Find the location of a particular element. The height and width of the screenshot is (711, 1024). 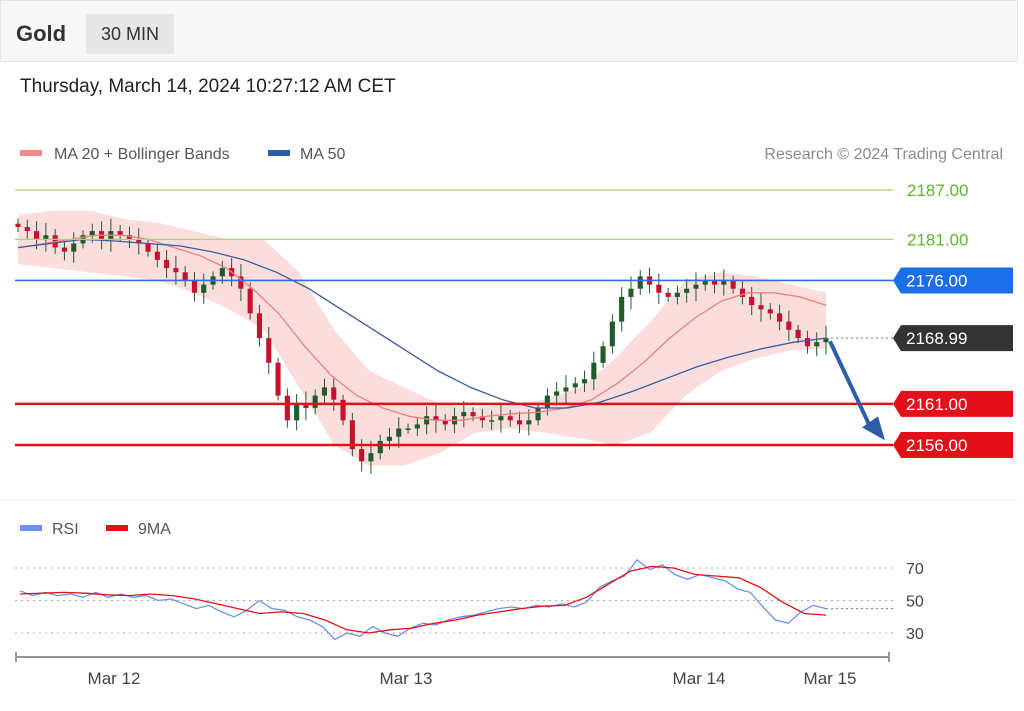

x-tick-label: Mar 12 is located at coordinates (114, 678).